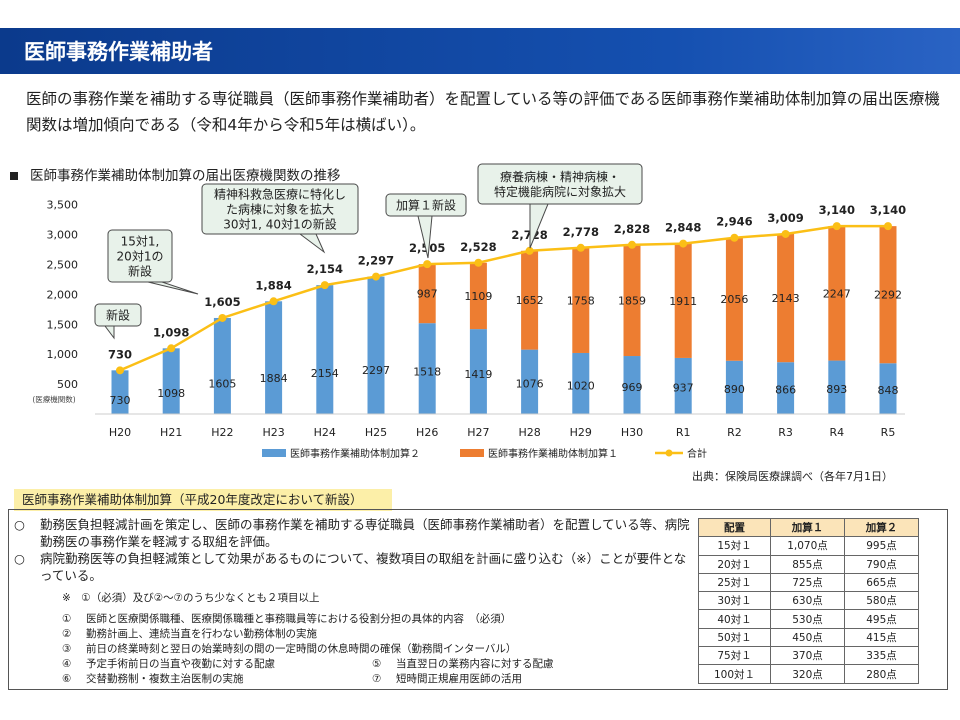  I want to click on item-number: ③, so click(67, 649).